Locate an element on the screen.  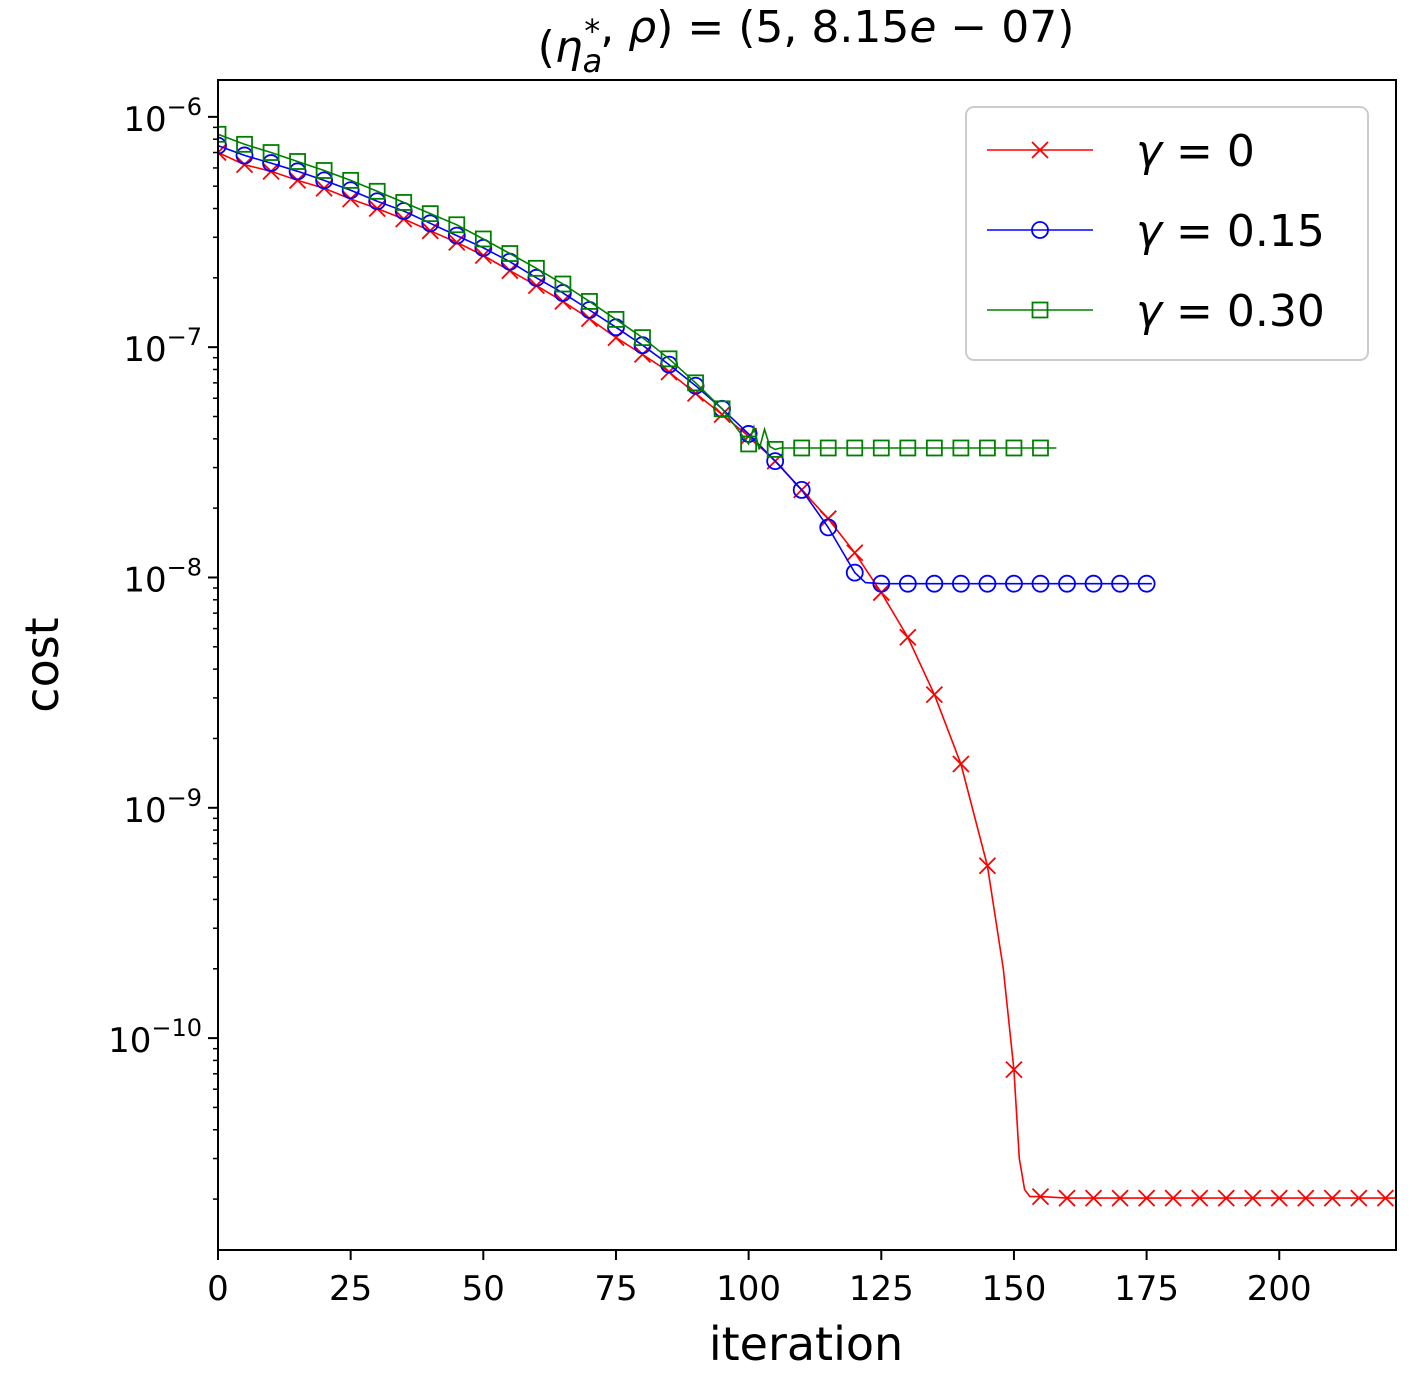
x-tick-label: 0 is located at coordinates (218, 1289).